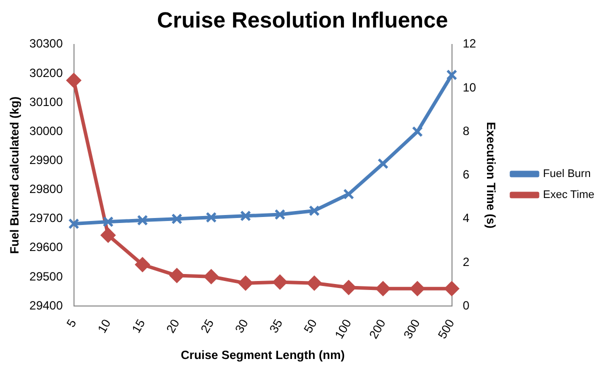 The image size is (603, 371). I want to click on chart-title: Cruise Resolution Influence, so click(302, 19).